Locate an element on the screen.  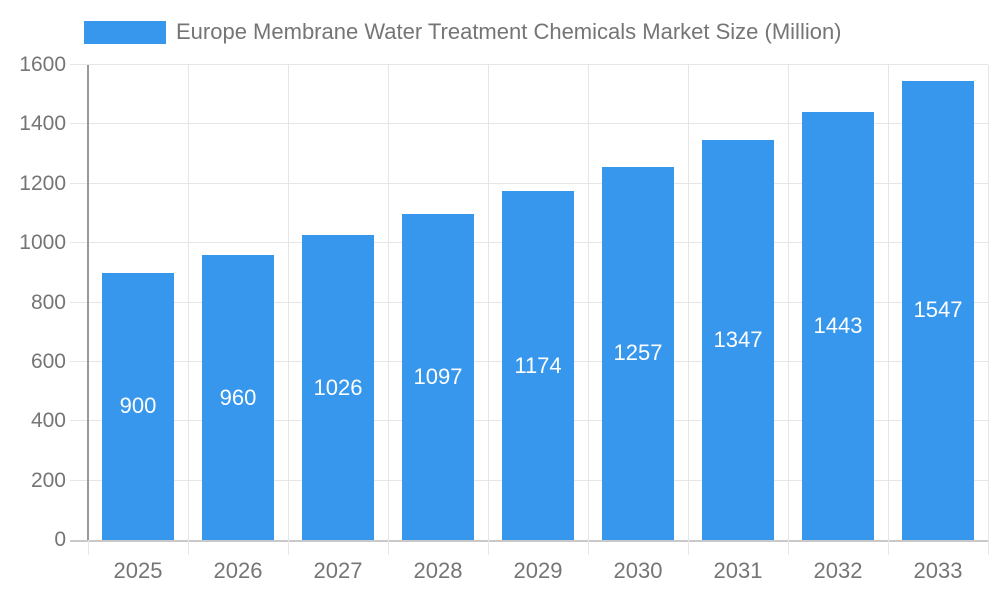
x-axis-tick-label: 2030 is located at coordinates (638, 570).